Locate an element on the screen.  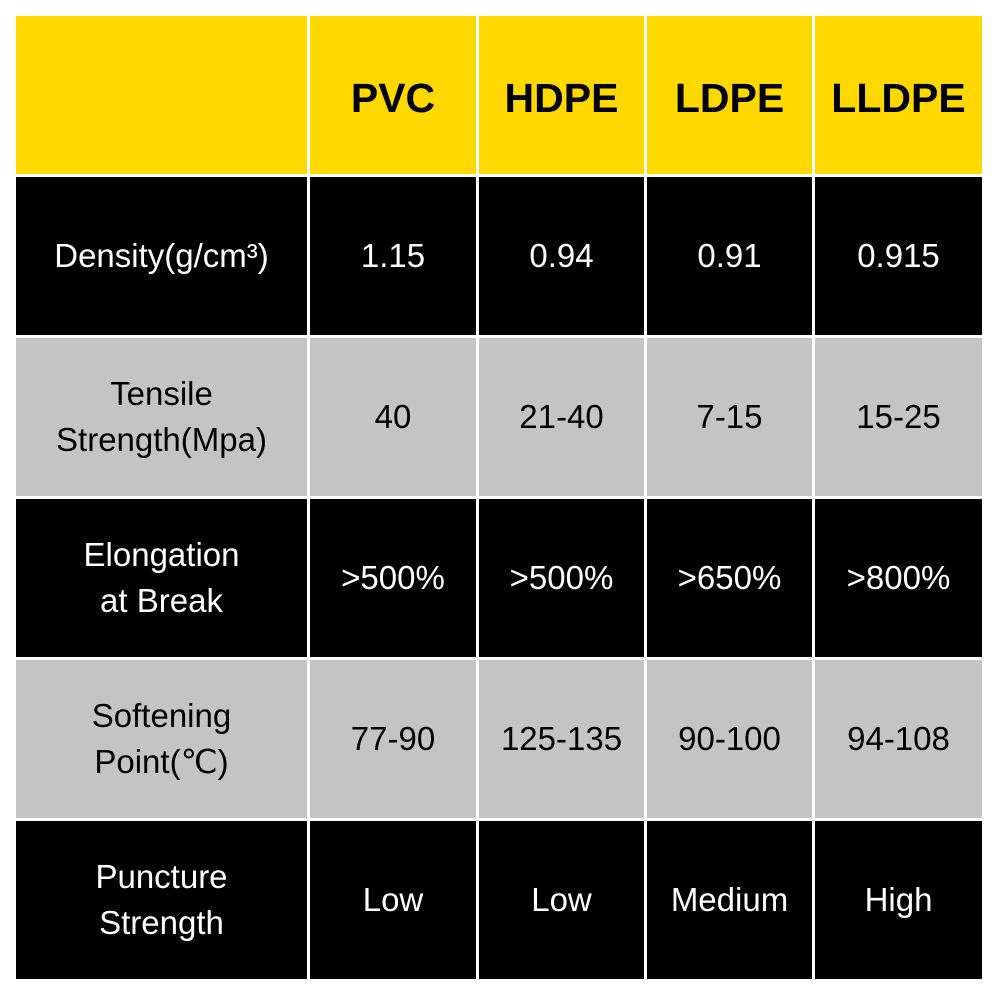
header-pvc: PVC is located at coordinates (393, 95).